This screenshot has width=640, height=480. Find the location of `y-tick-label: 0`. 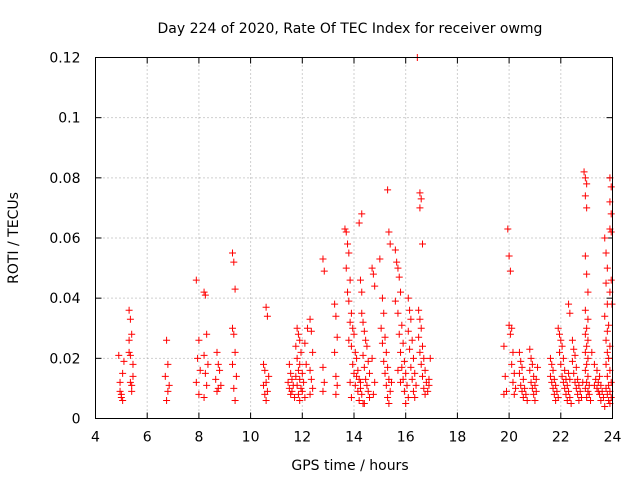

y-tick-label: 0 is located at coordinates (76, 420).